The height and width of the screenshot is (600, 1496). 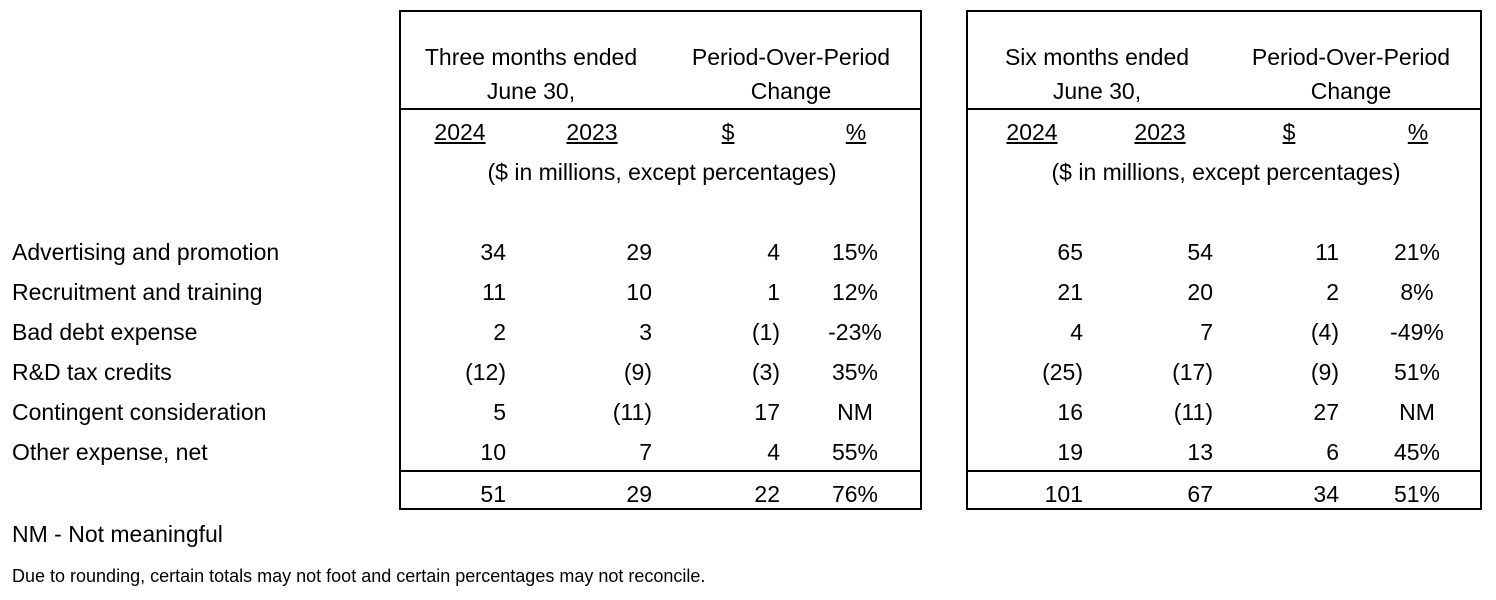 What do you see at coordinates (493, 452) in the screenshot?
I see `q-2024-cell: 10` at bounding box center [493, 452].